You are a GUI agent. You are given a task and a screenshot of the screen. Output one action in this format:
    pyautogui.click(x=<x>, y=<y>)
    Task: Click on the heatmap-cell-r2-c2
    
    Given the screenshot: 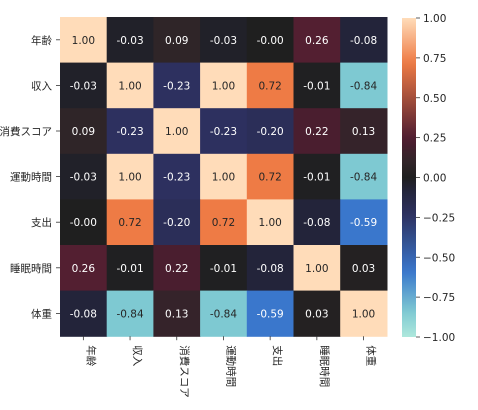 What is the action you would take?
    pyautogui.click(x=177, y=131)
    